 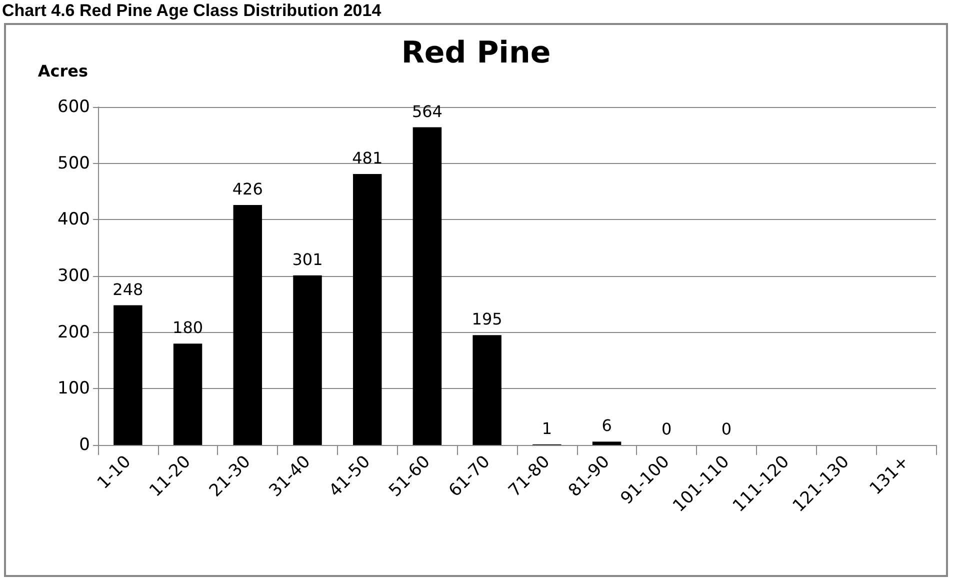 I want to click on y-tick-label: 300, so click(x=74, y=276).